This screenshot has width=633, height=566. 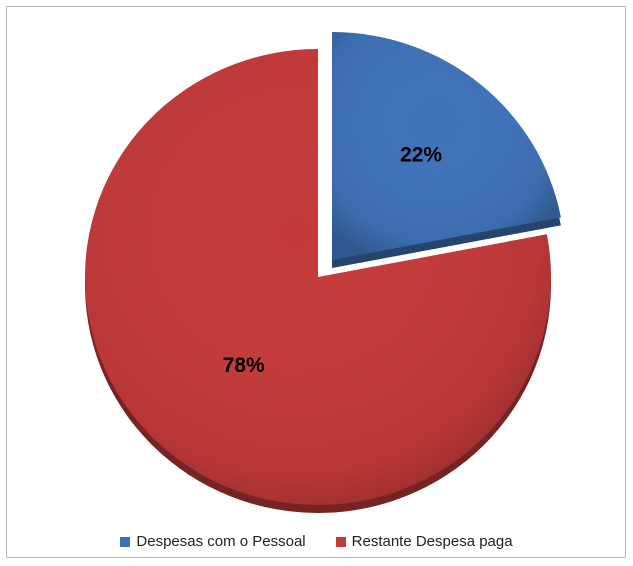 What do you see at coordinates (446, 146) in the screenshot?
I see `pie-slice-shading` at bounding box center [446, 146].